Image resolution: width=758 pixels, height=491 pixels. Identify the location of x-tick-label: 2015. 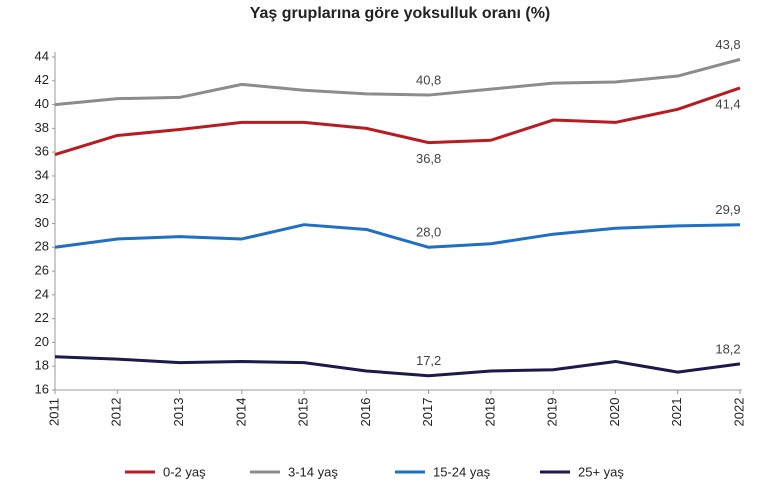
(303, 412).